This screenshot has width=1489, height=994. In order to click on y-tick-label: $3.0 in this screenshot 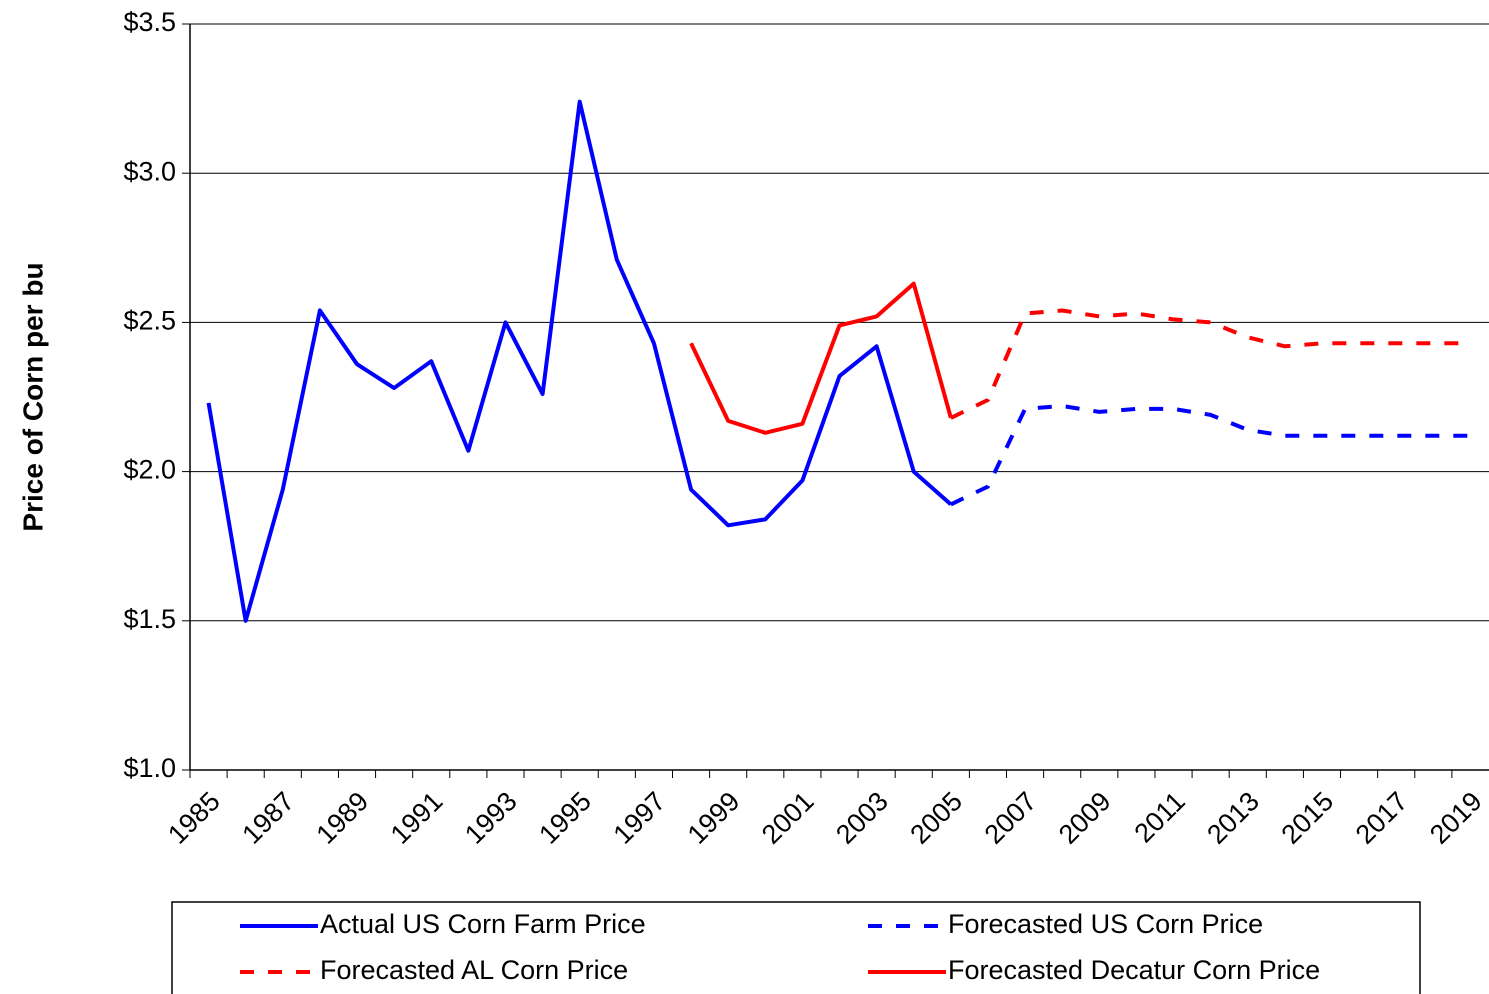, I will do `click(149, 171)`.